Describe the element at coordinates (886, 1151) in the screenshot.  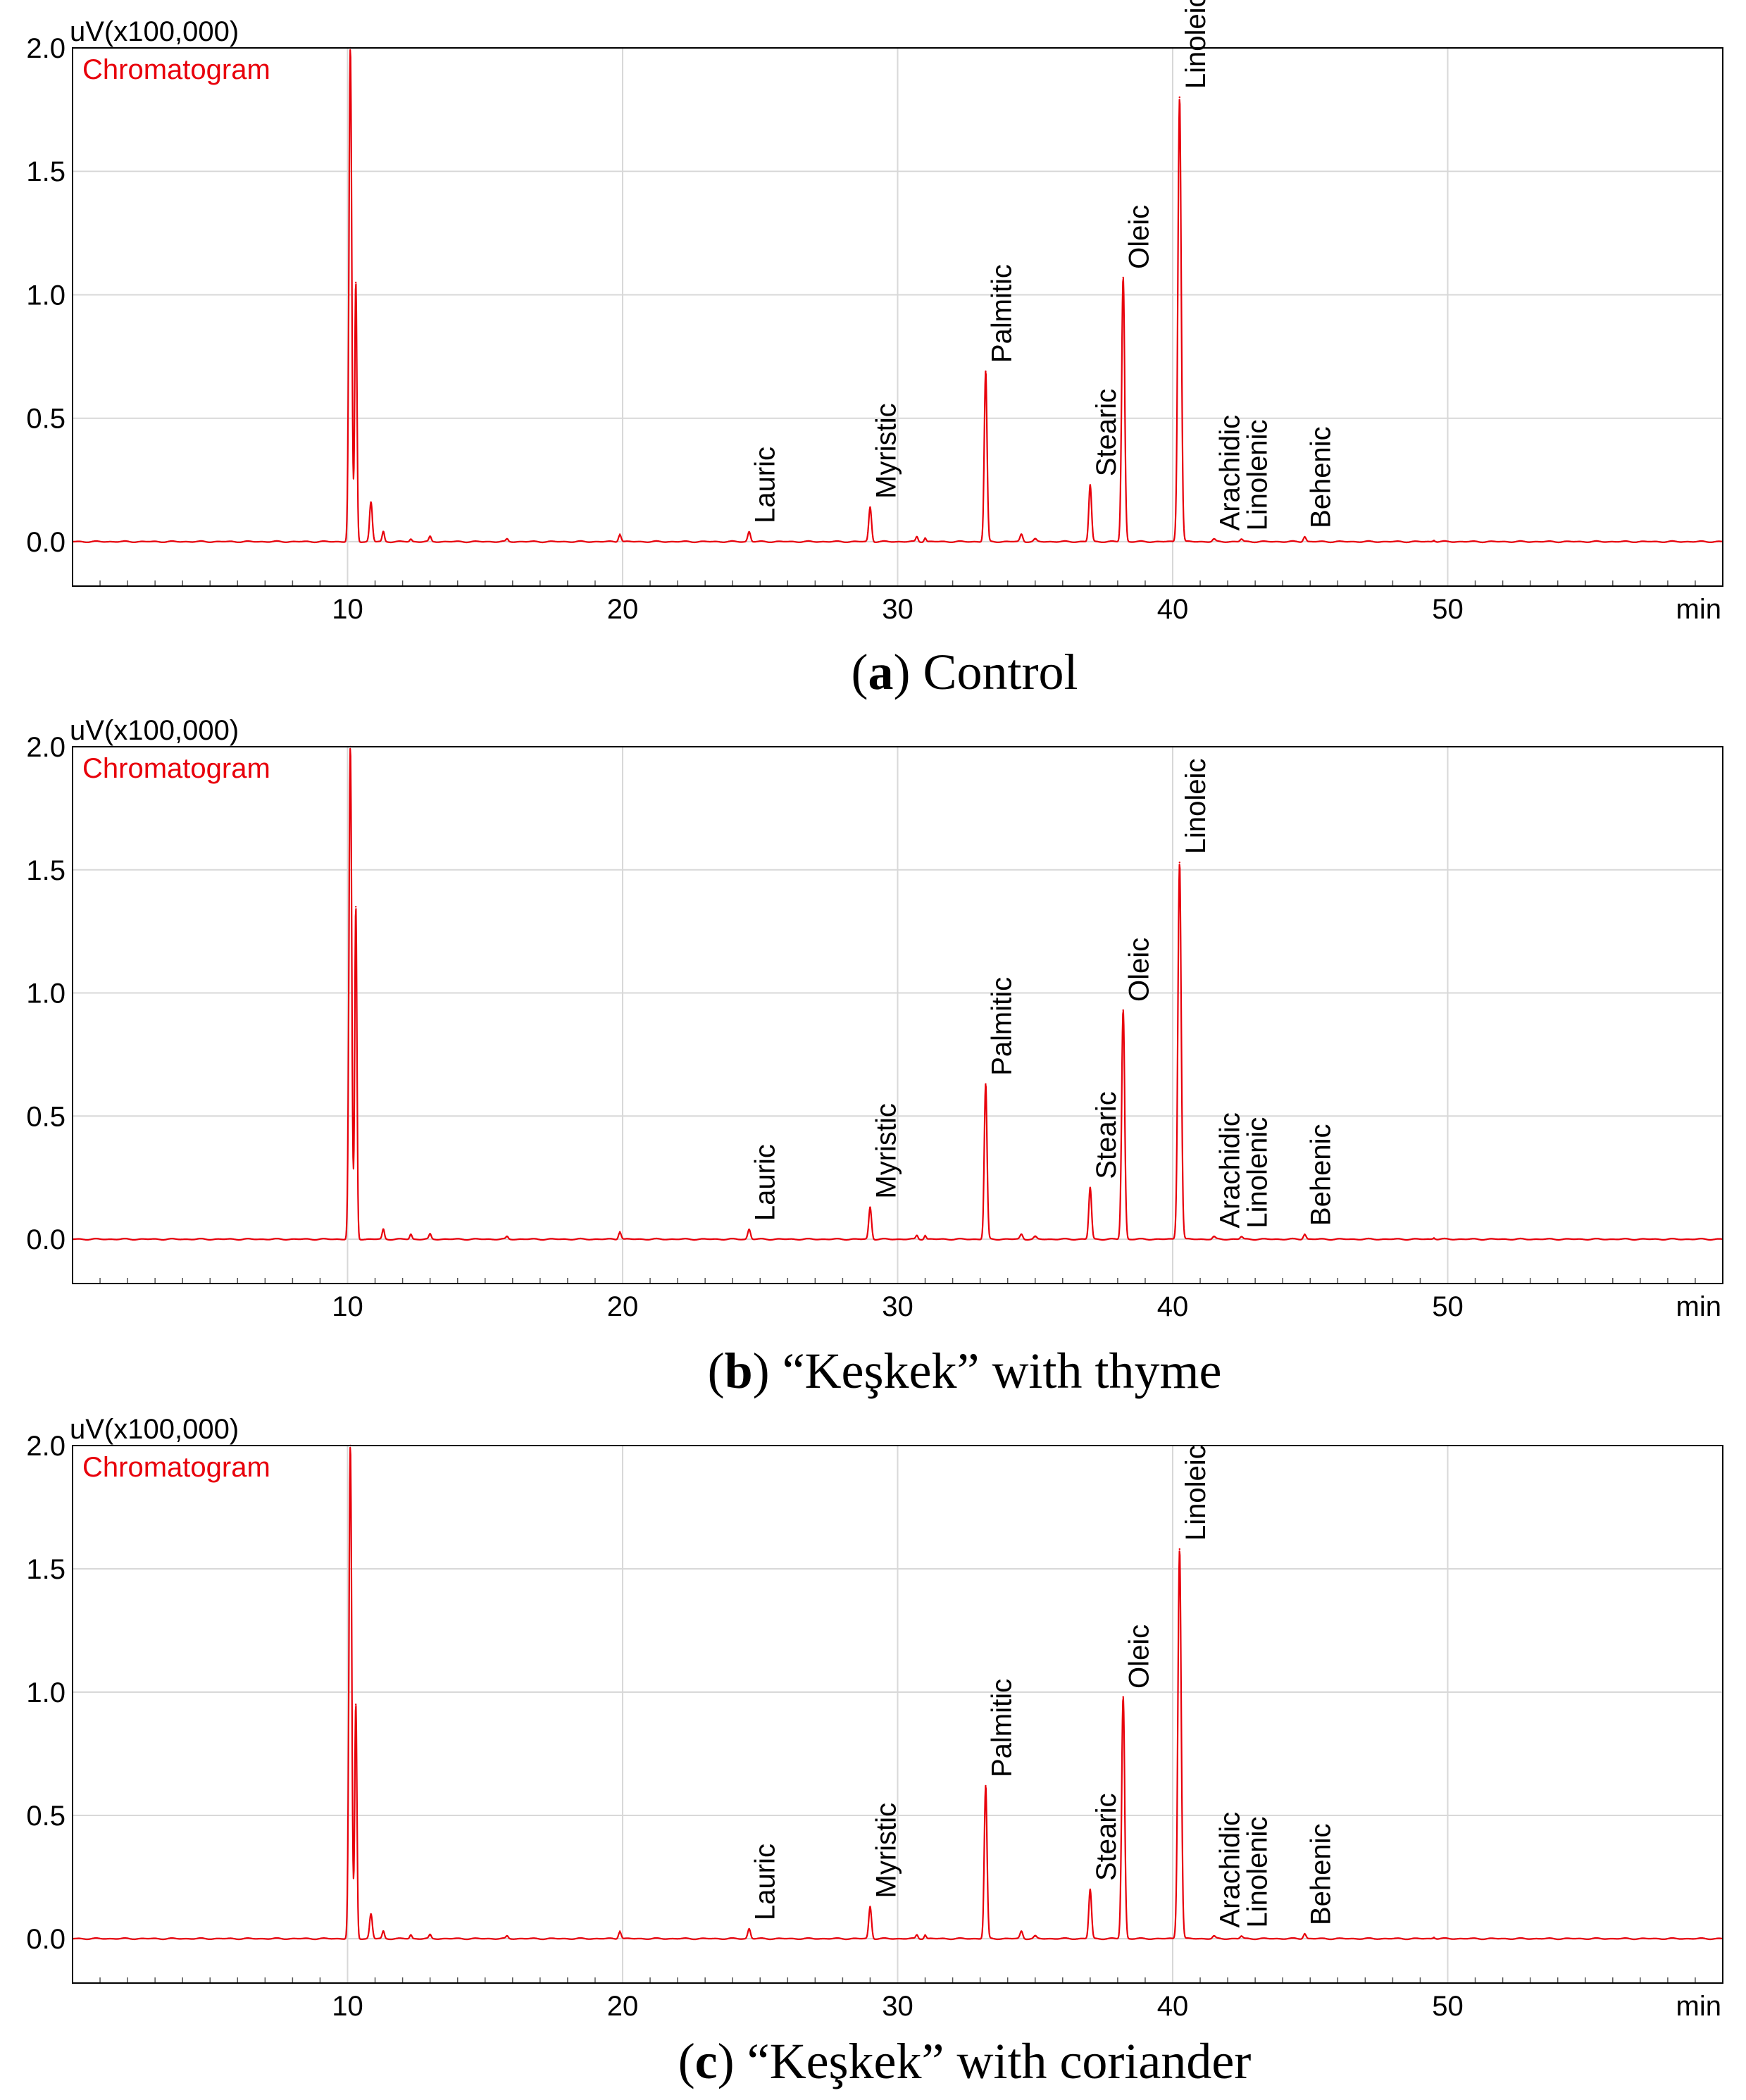
I see `peak-label: Myristic` at that location.